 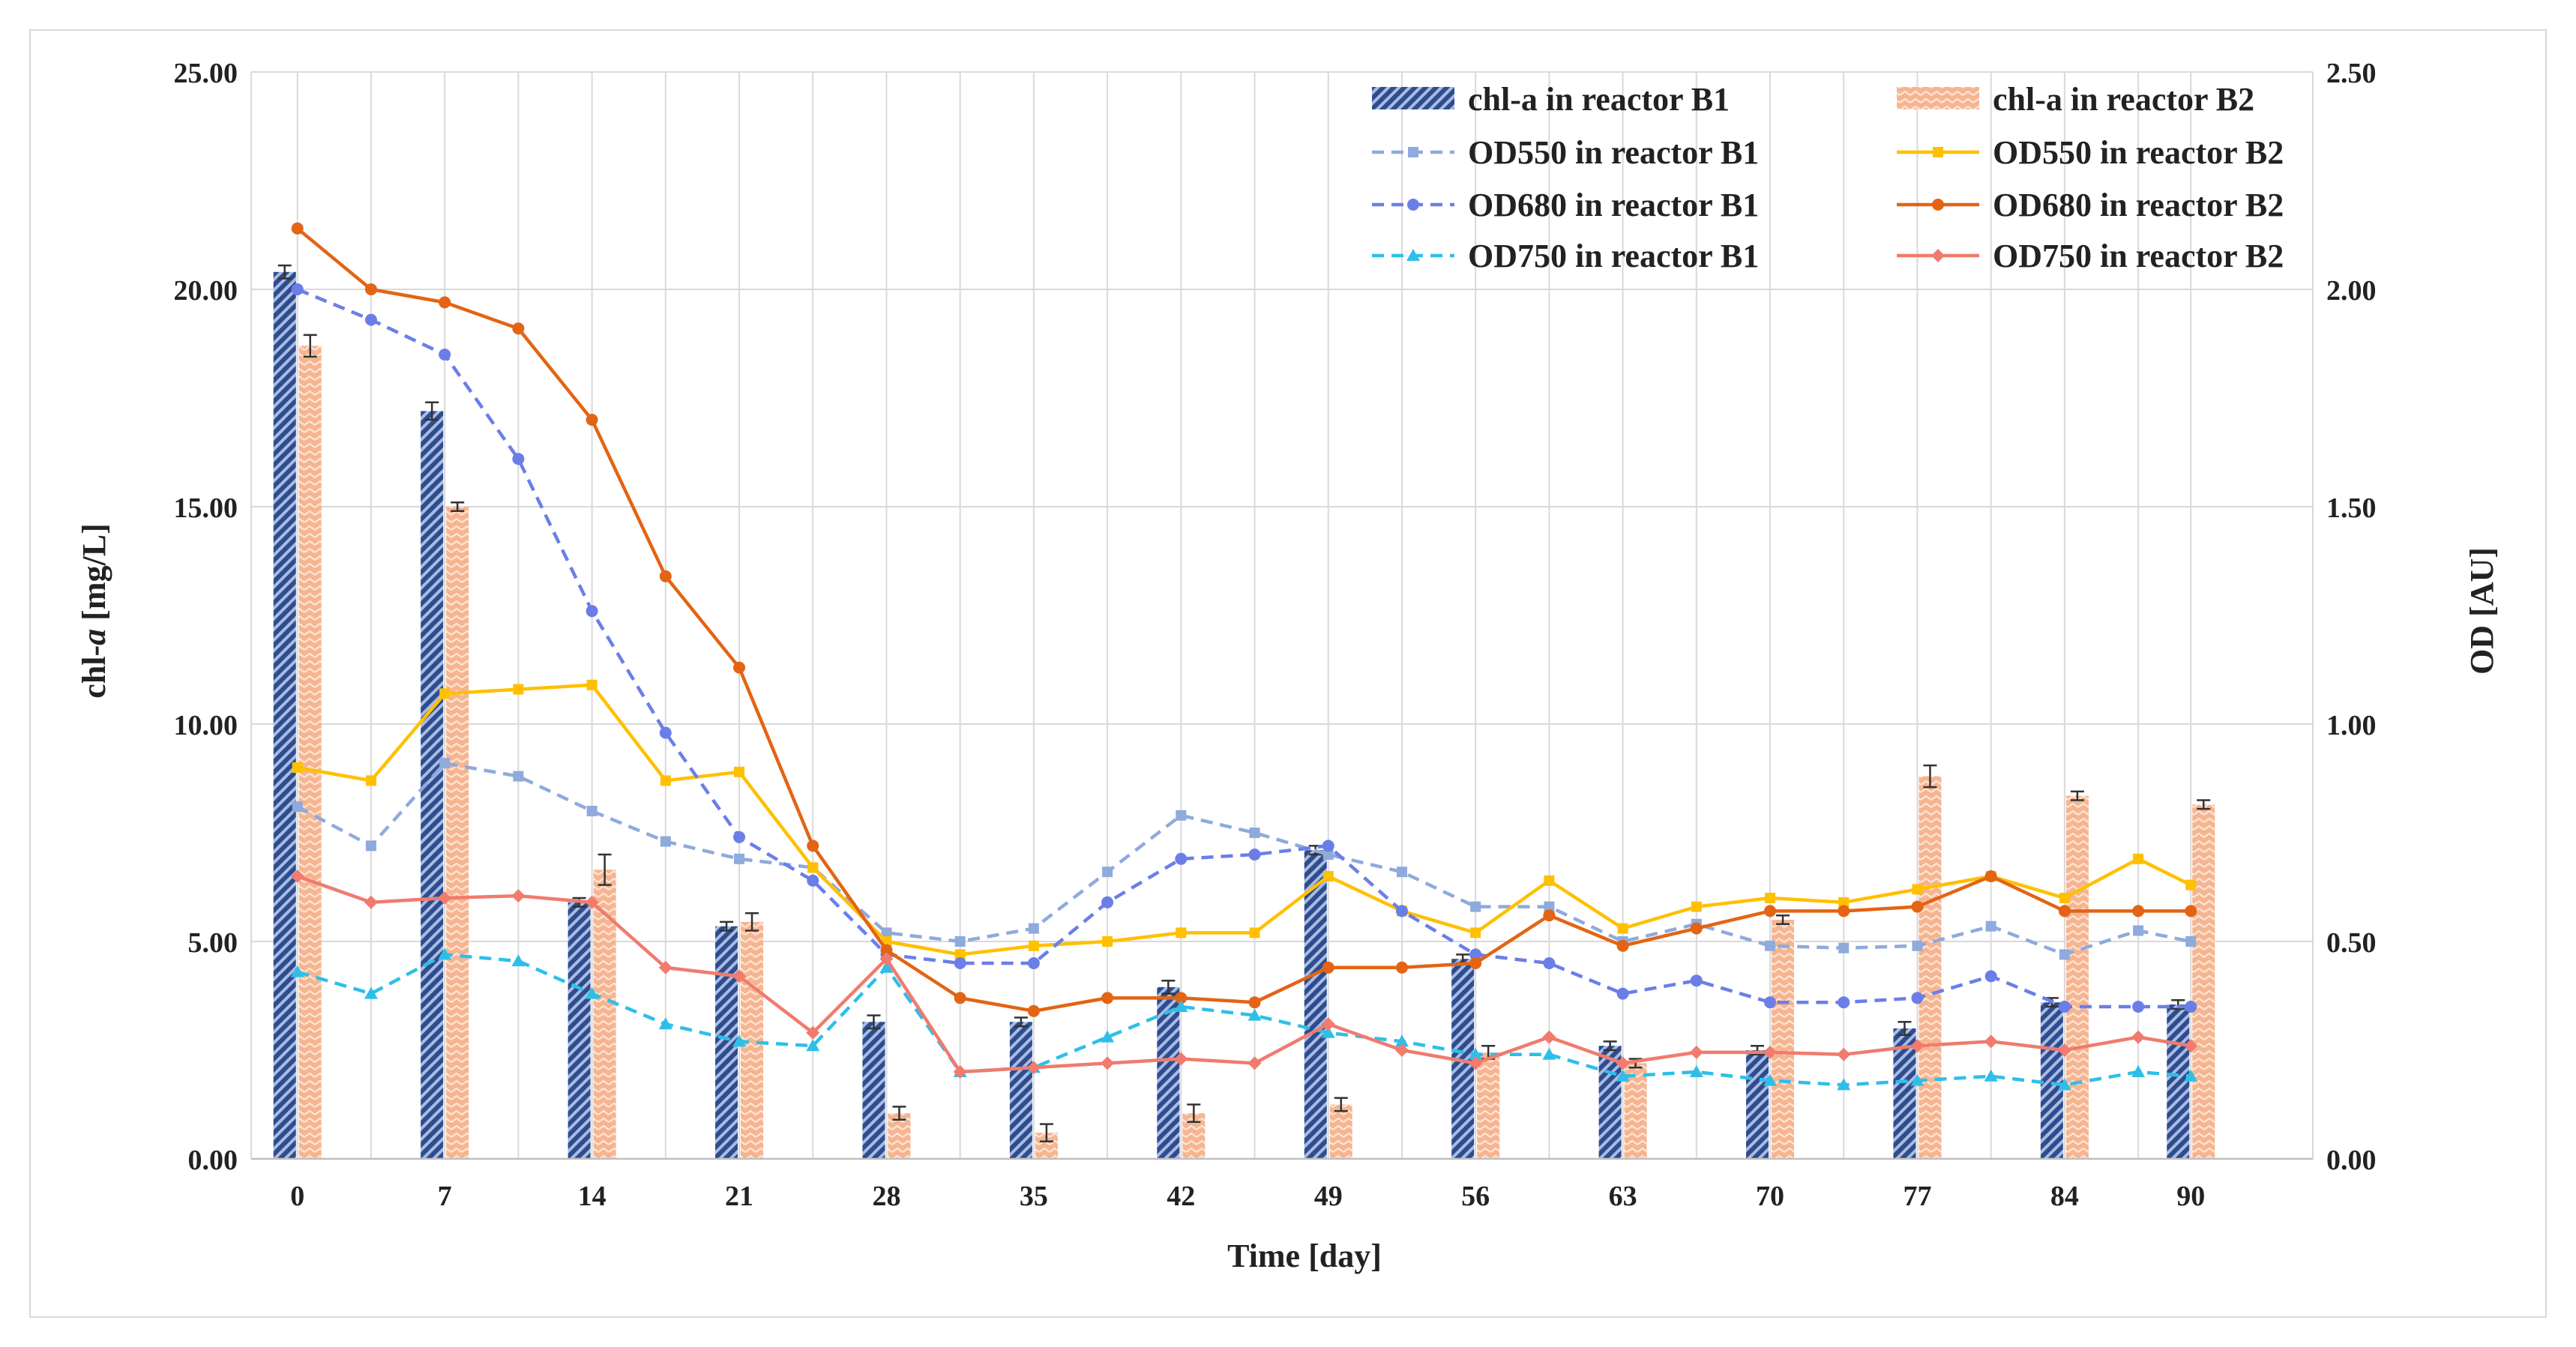 What do you see at coordinates (445, 1196) in the screenshot?
I see `x-tick-label: 7` at bounding box center [445, 1196].